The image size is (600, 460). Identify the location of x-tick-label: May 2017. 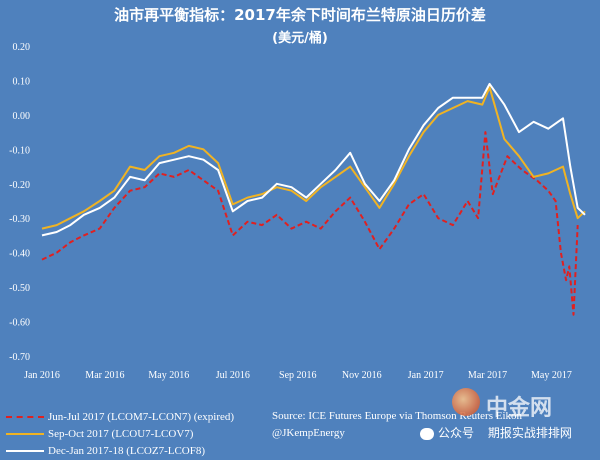
(551, 375).